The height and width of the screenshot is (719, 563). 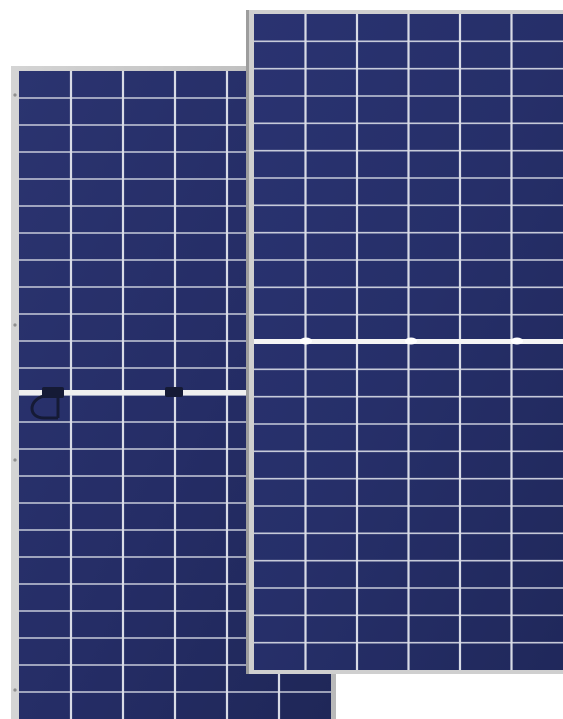 I want to click on back-panel-frame-dots, so click(x=15, y=392).